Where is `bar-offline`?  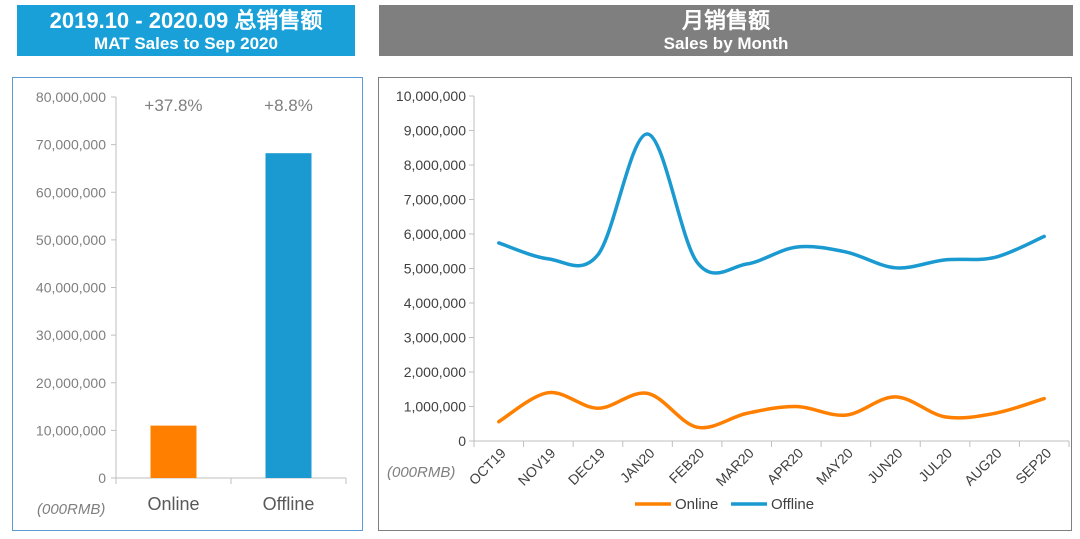
bar-offline is located at coordinates (288, 315).